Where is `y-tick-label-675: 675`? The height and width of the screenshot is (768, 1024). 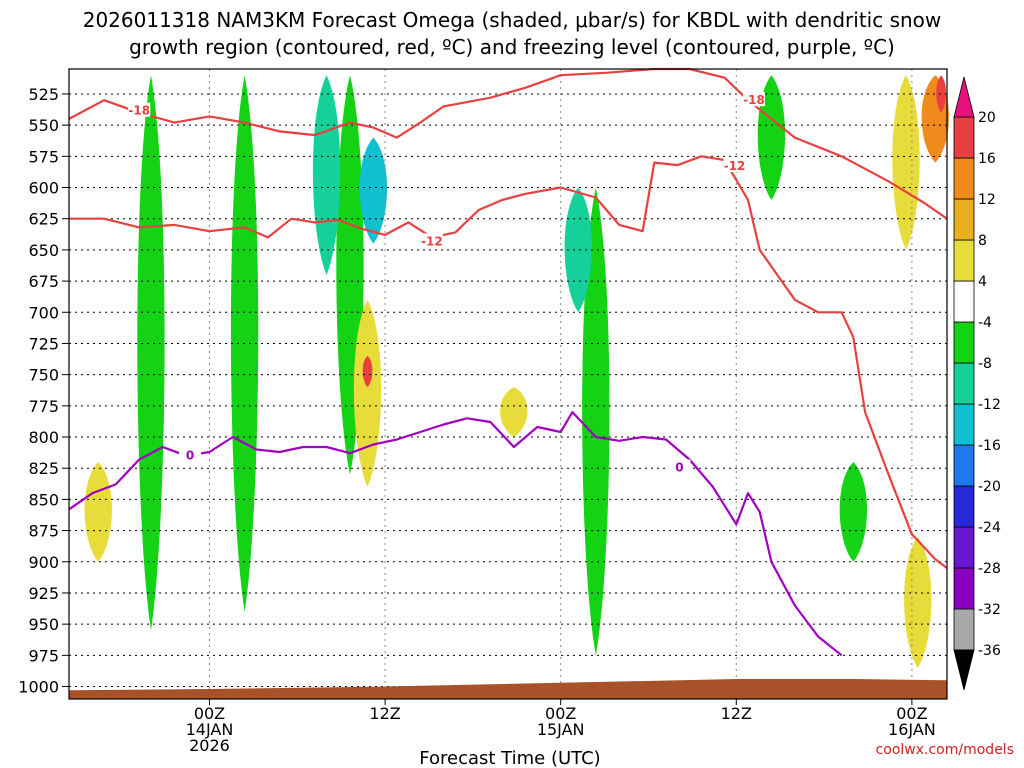
y-tick-label-675: 675 is located at coordinates (43, 281).